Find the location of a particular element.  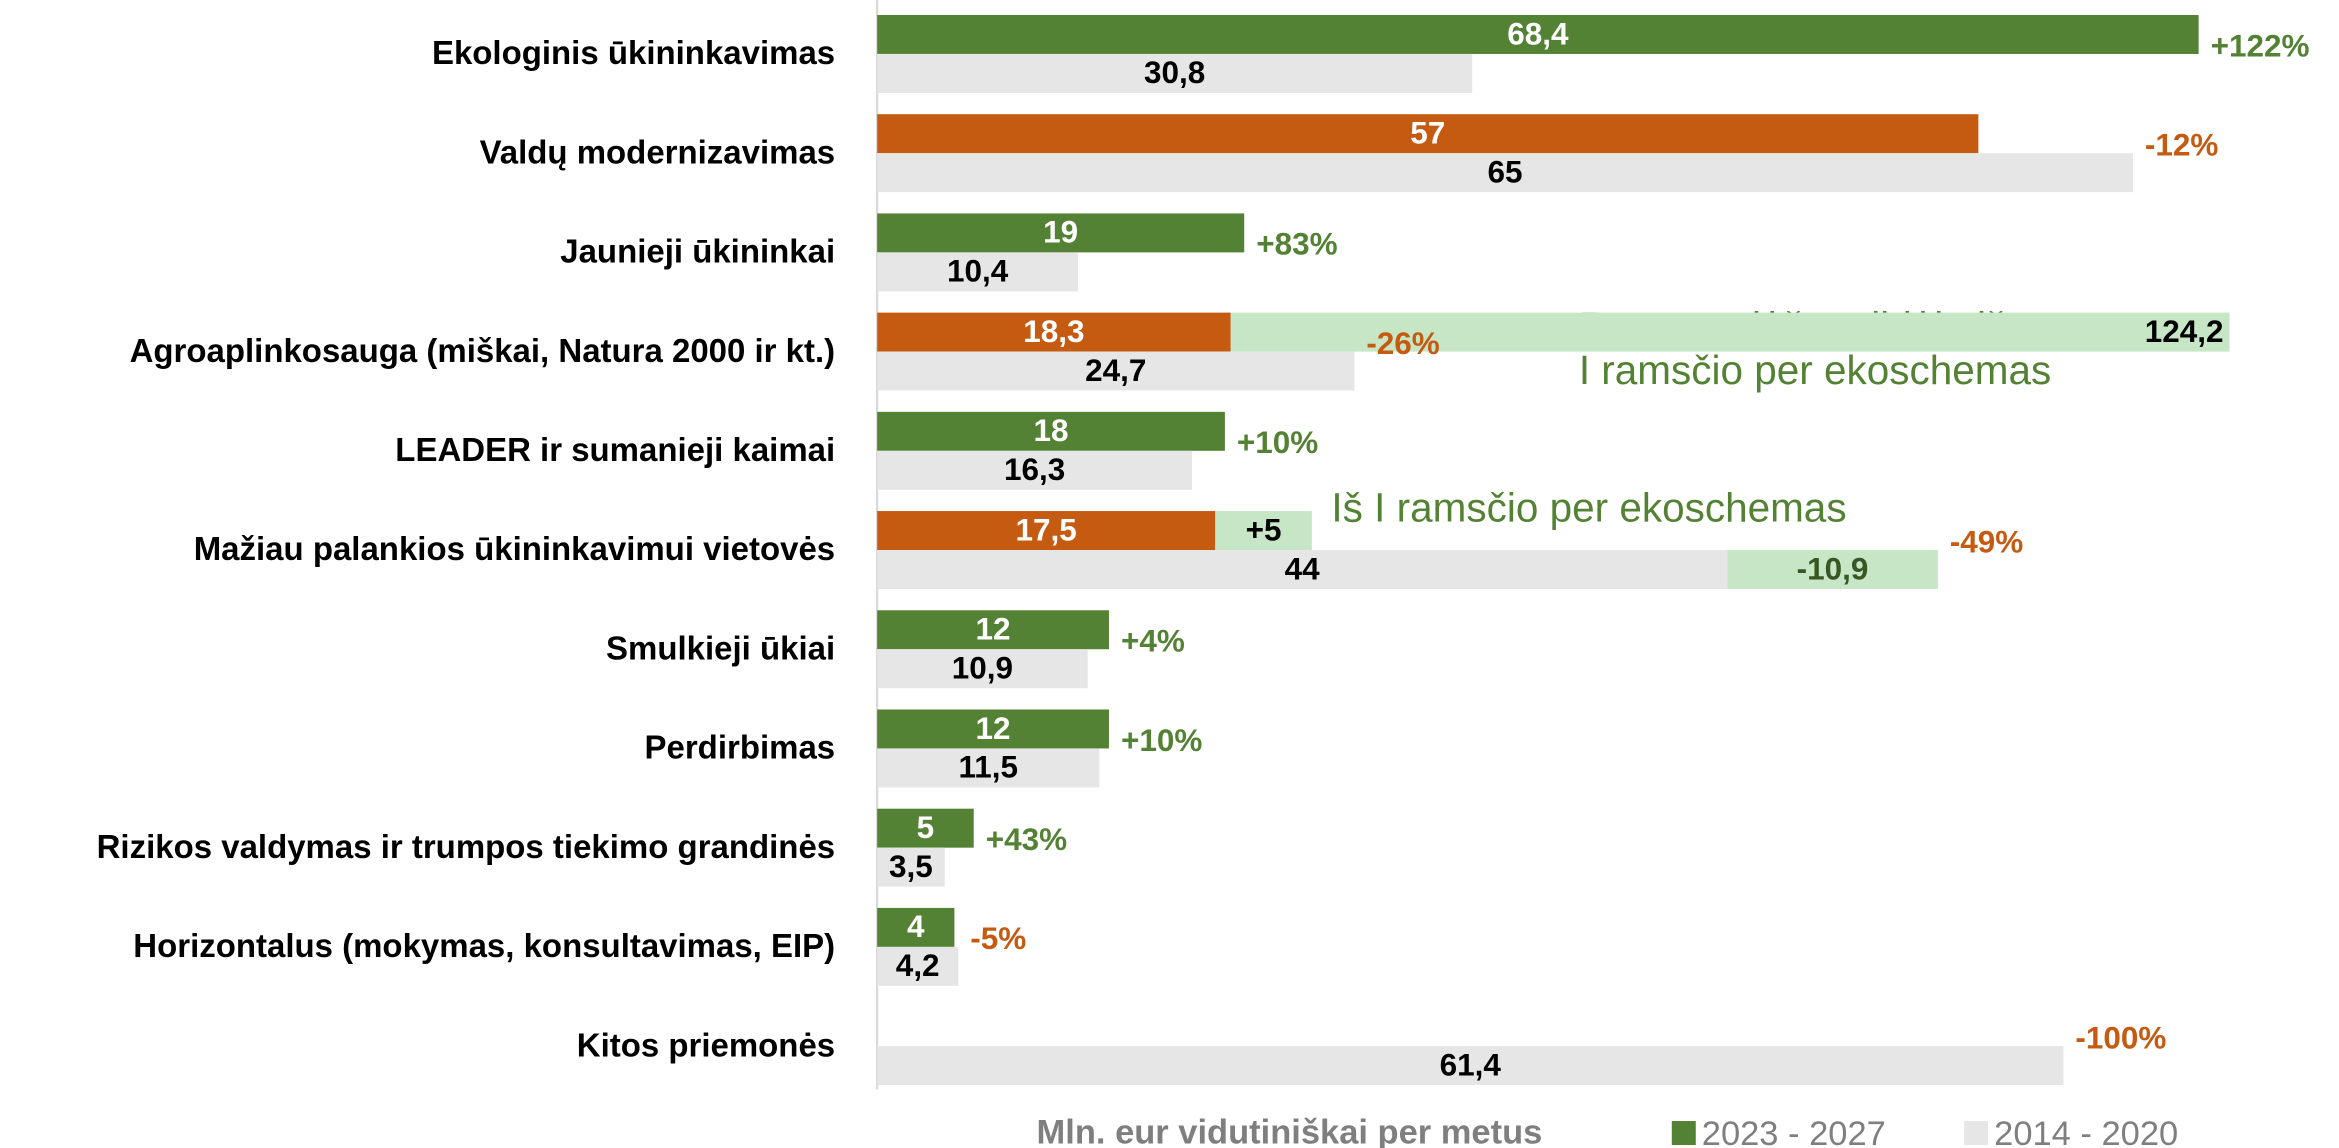

value-label: 30,8 is located at coordinates (1174, 72).